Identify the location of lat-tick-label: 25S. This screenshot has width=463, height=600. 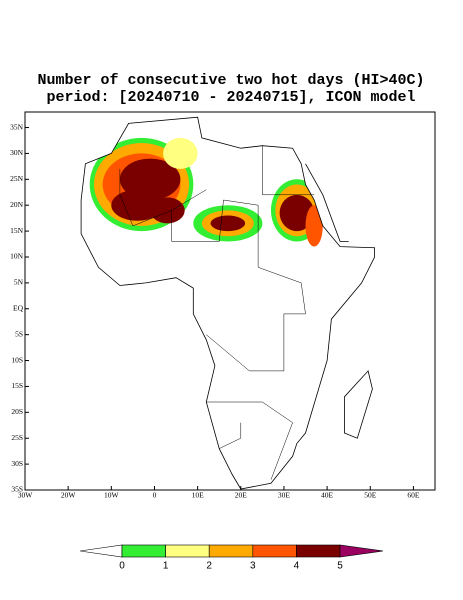
(17, 437).